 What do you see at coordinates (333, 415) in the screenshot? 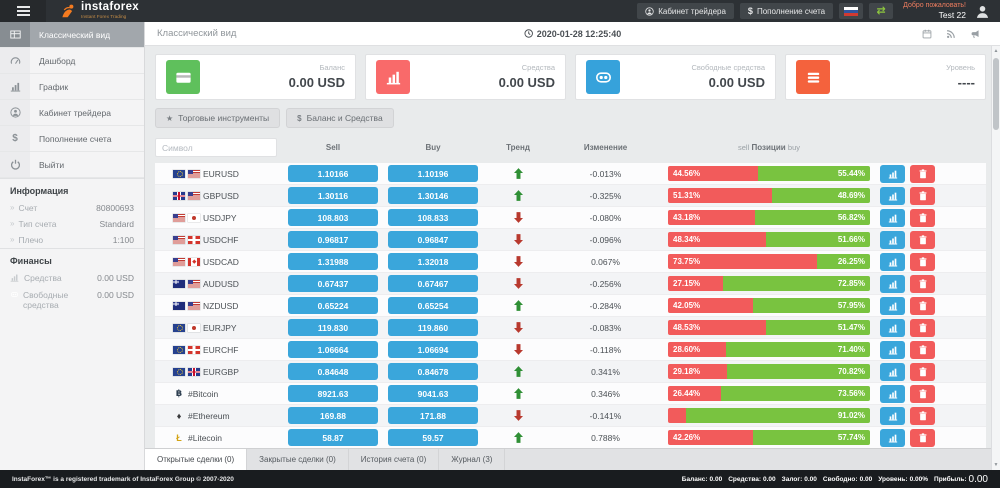
I see `sell-price-button: 169.88` at bounding box center [333, 415].